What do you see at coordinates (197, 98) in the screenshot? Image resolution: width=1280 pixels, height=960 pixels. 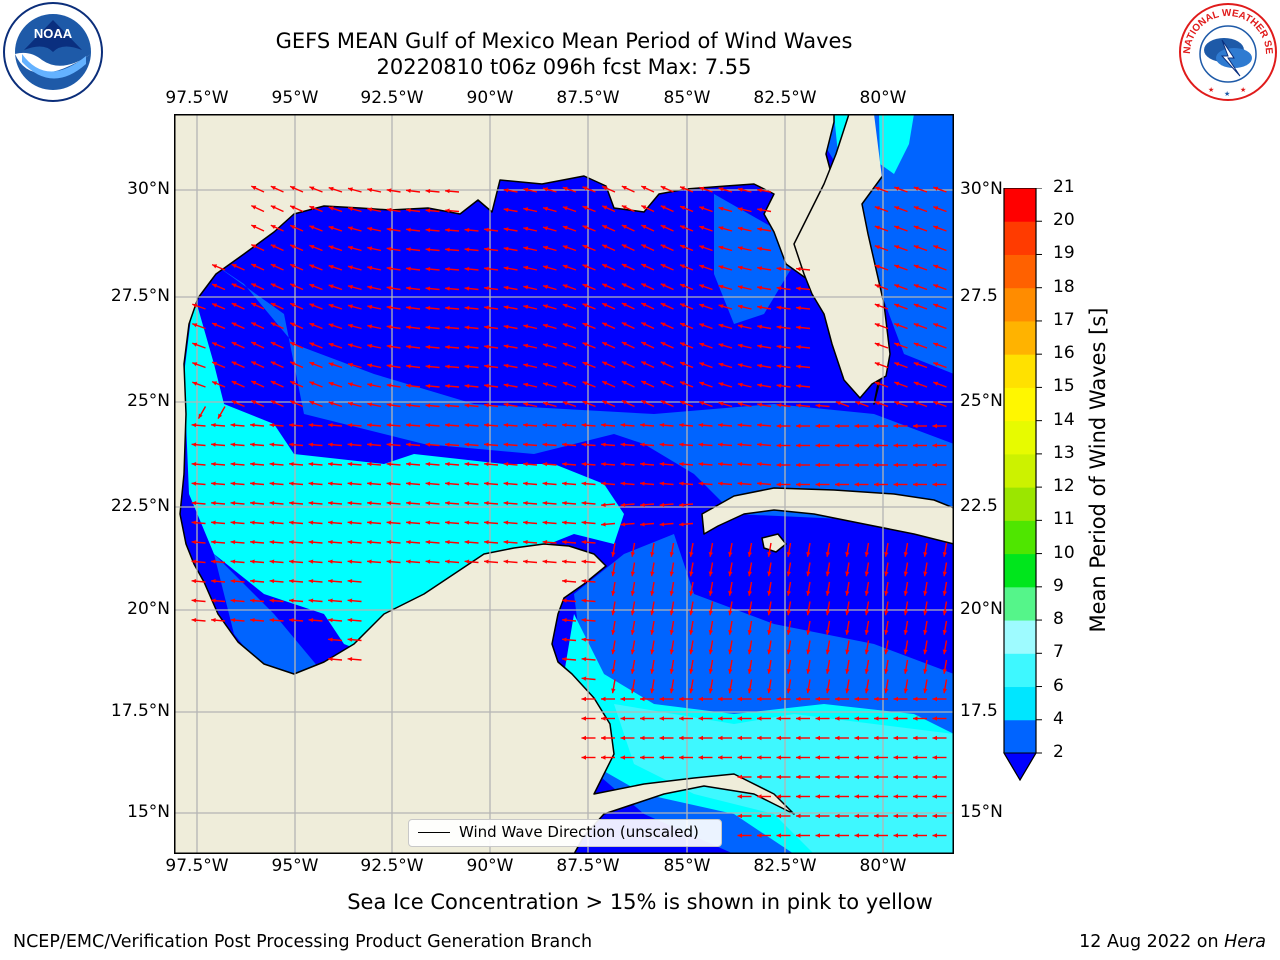 I see `lon-label-top: 97.5°W` at bounding box center [197, 98].